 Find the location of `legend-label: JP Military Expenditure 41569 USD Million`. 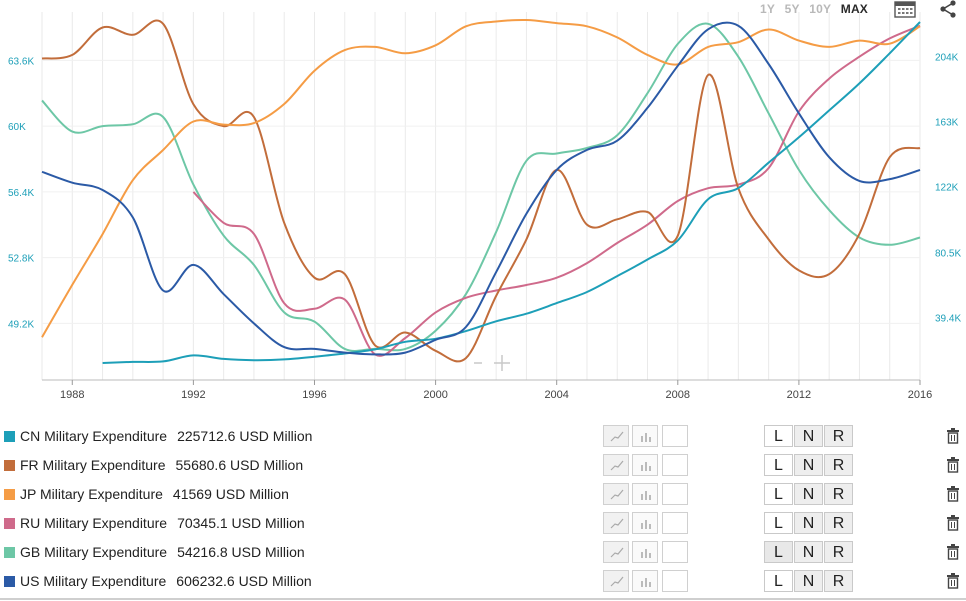

legend-label: JP Military Expenditure 41569 USD Million is located at coordinates (154, 494).